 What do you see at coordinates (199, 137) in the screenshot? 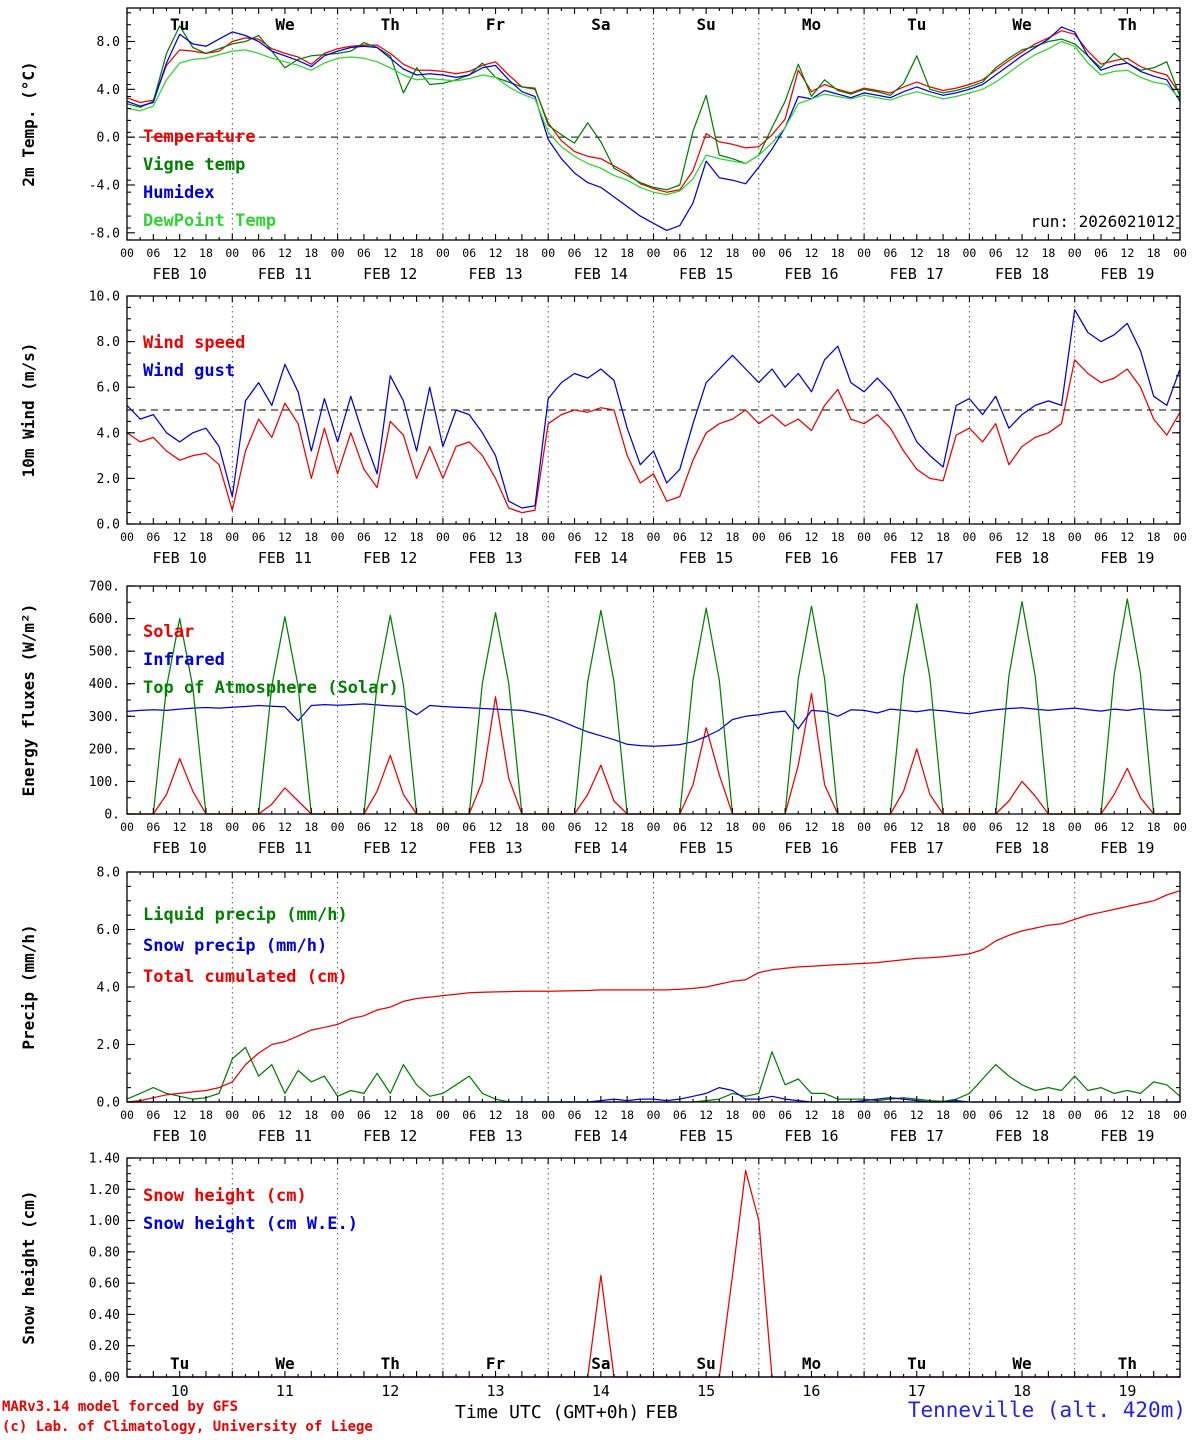
I see `legend-temperature: Temperature` at bounding box center [199, 137].